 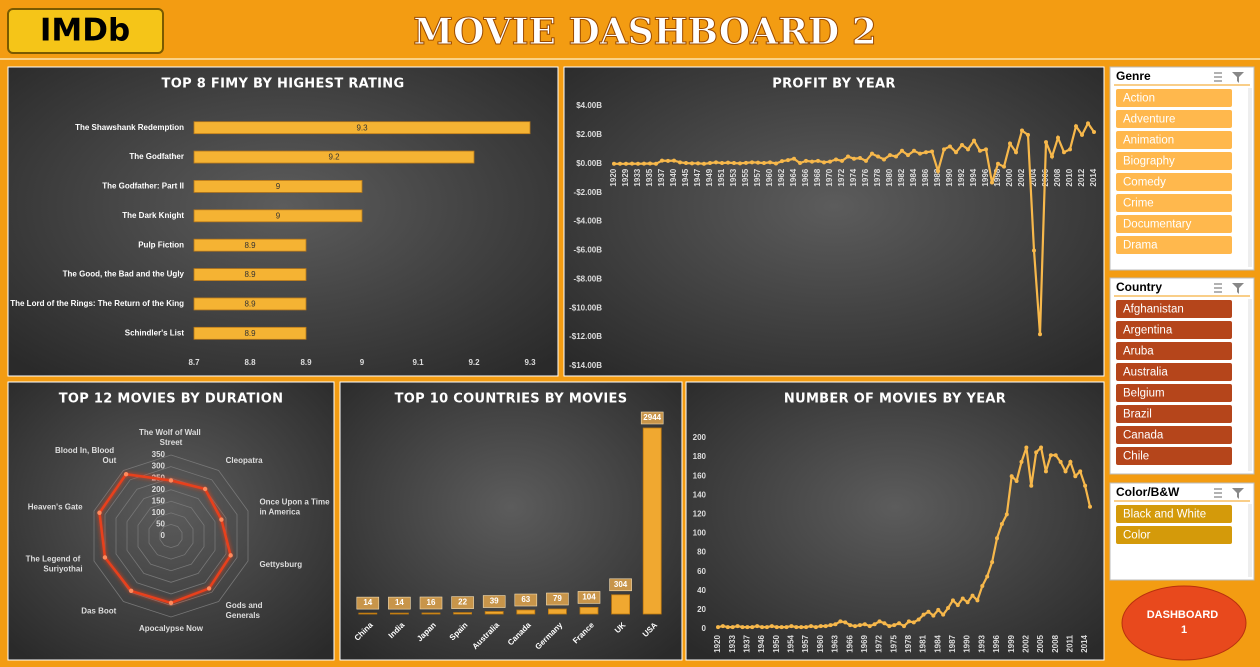 What do you see at coordinates (981, 643) in the screenshot?
I see `x-tick-label: 1993` at bounding box center [981, 643].